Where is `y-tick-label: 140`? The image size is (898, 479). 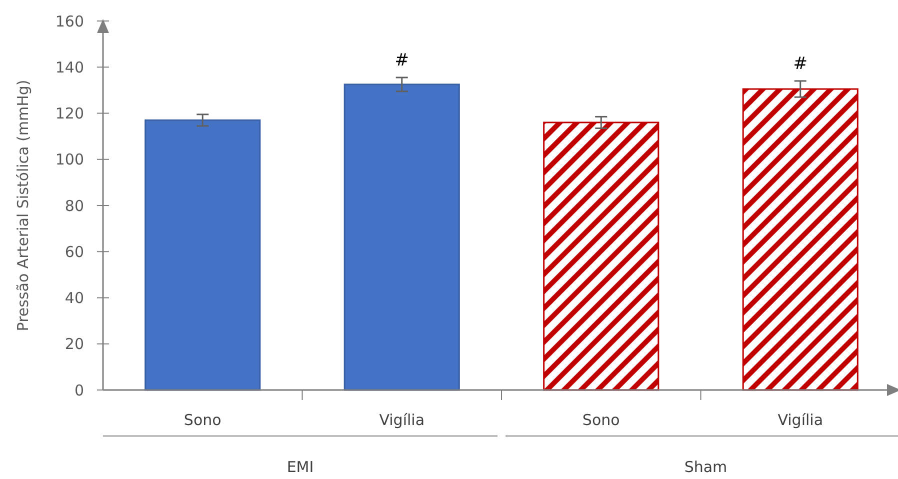
y-tick-label: 140 is located at coordinates (69, 67).